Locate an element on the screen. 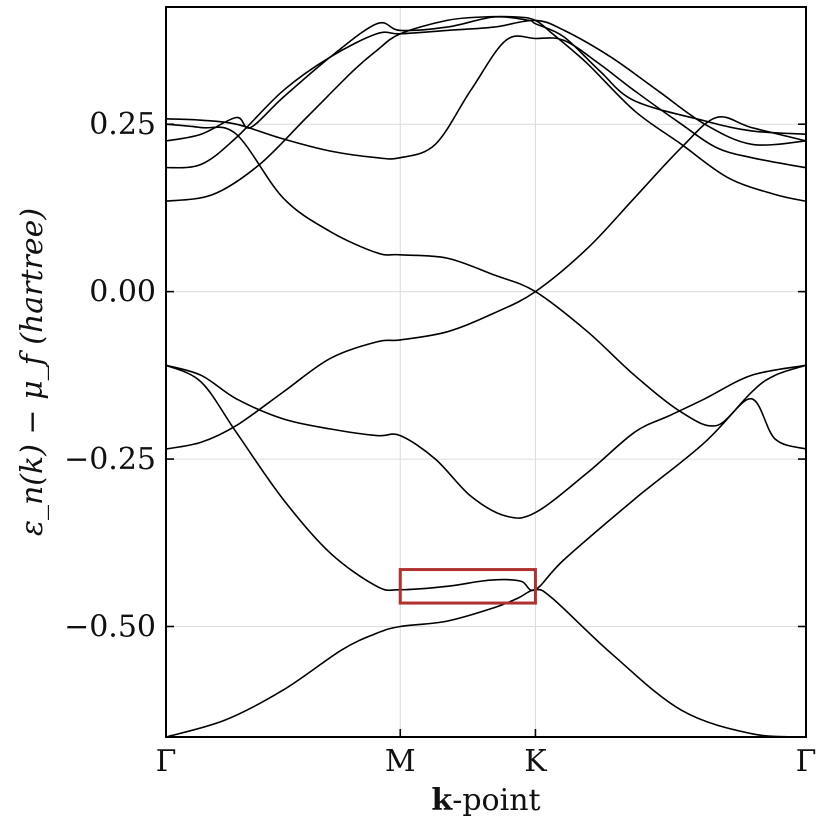 The image size is (830, 830). x-axis-label-bold: k is located at coordinates (442, 800).